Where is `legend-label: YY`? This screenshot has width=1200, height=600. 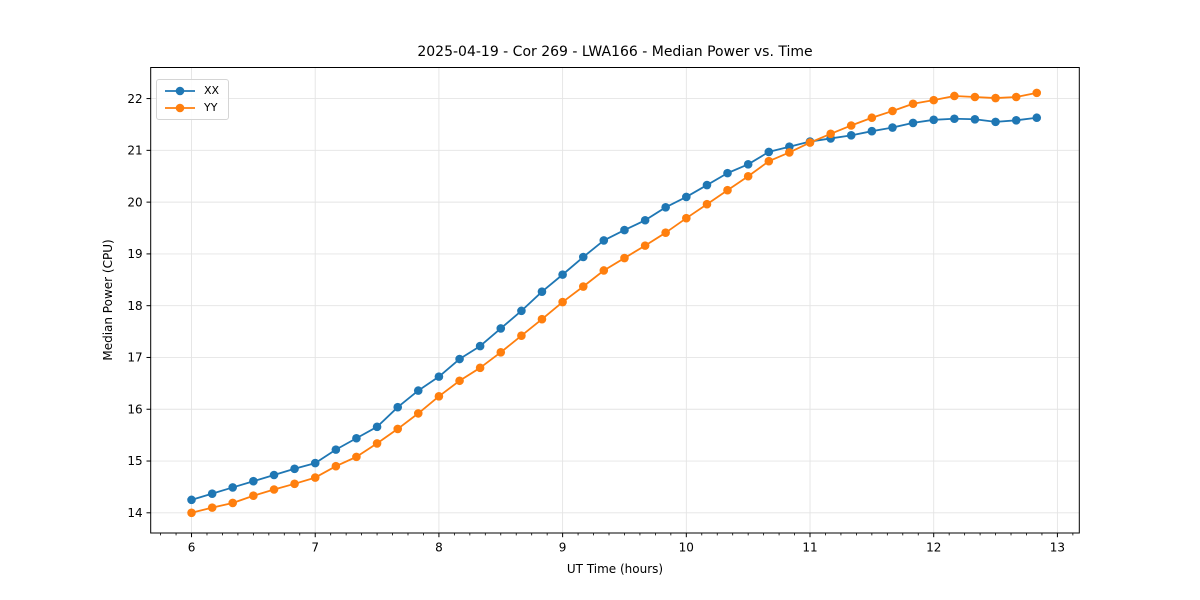 legend-label: YY is located at coordinates (211, 107).